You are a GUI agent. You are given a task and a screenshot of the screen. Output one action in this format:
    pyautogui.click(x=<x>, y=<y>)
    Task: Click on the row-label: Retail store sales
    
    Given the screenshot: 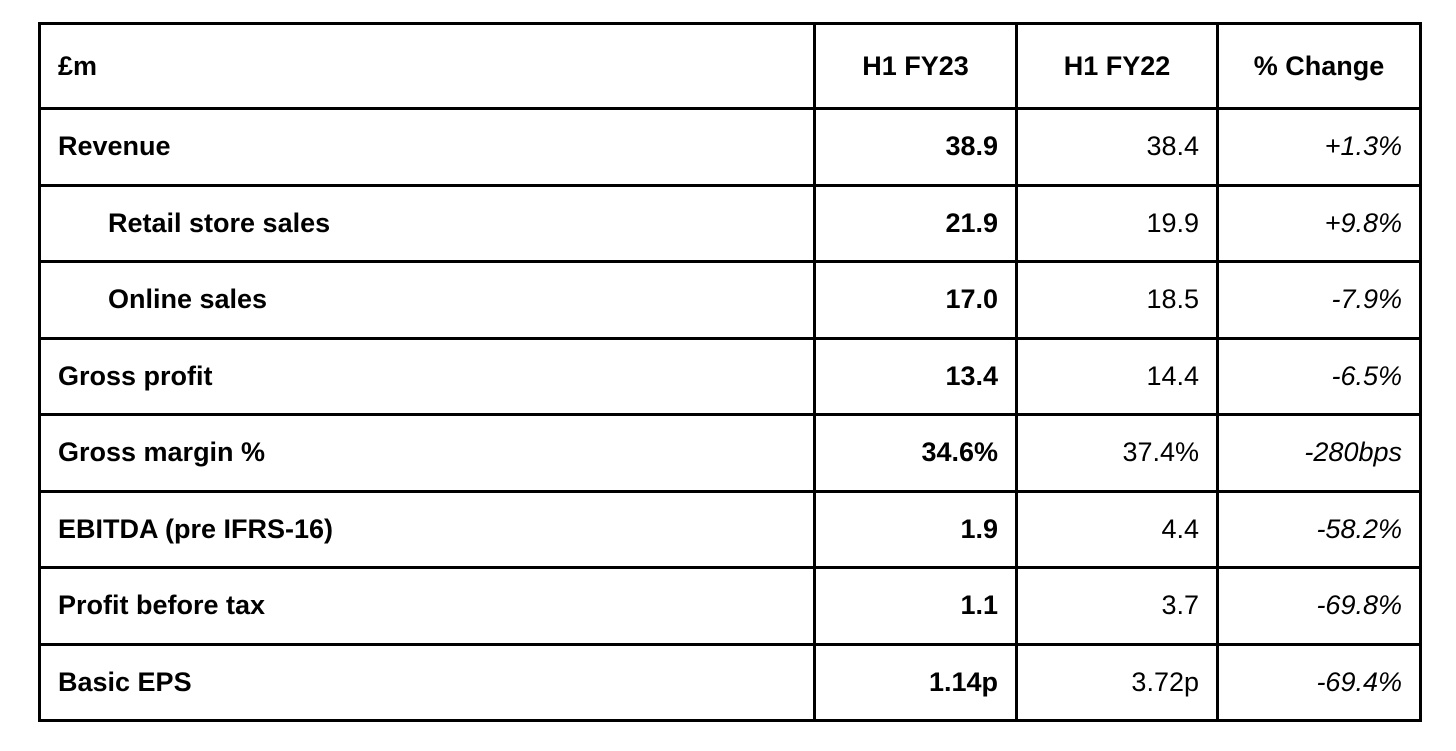 What is the action you would take?
    pyautogui.click(x=427, y=223)
    